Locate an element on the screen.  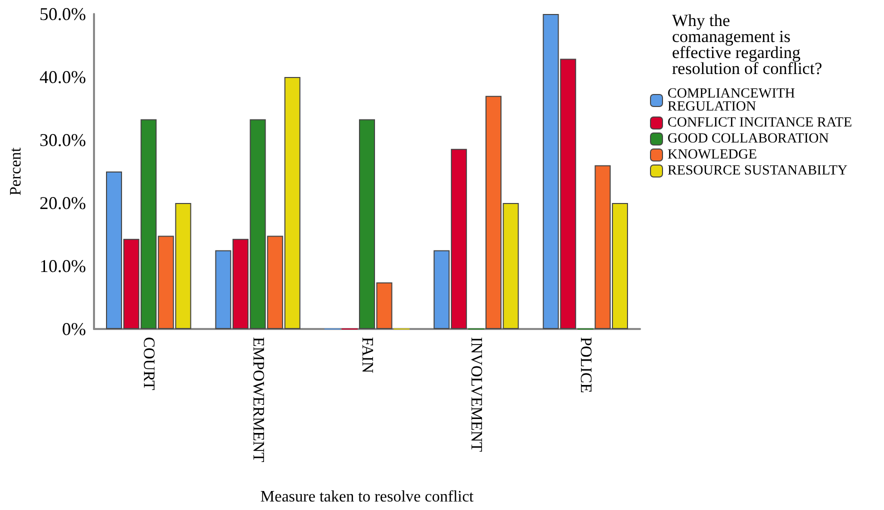
legend-label: KNOWLEDGE is located at coordinates (712, 155).